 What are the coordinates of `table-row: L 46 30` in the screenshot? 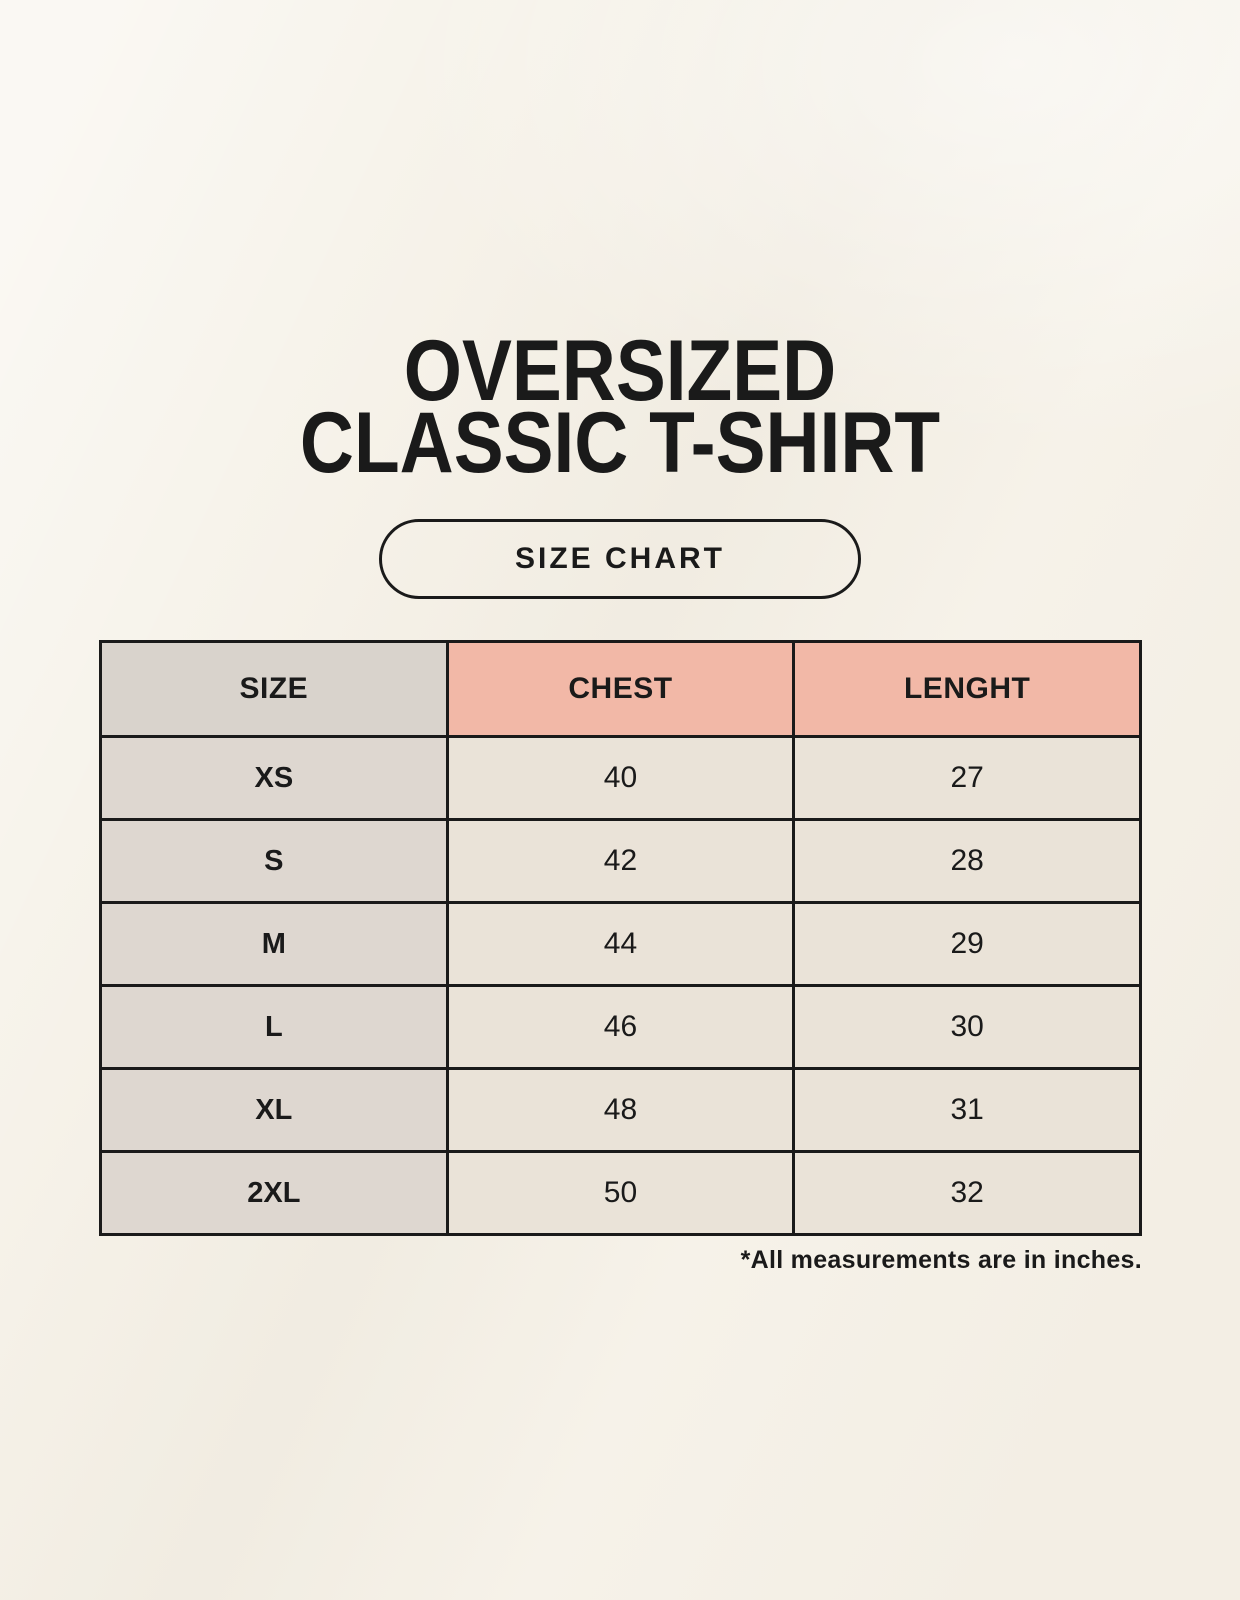 It's located at (620, 1027).